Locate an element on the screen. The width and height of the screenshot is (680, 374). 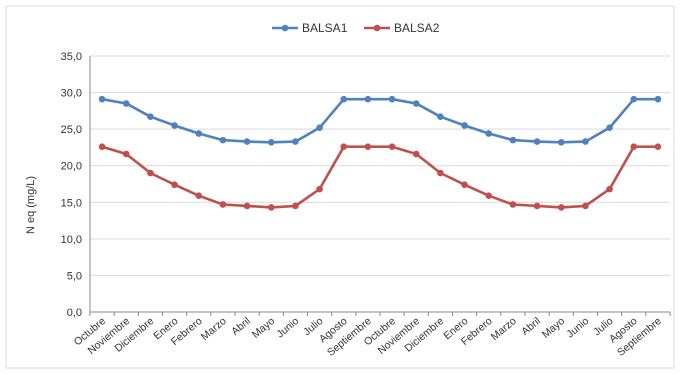
y-tick-label: 30,0 is located at coordinates (71, 94).